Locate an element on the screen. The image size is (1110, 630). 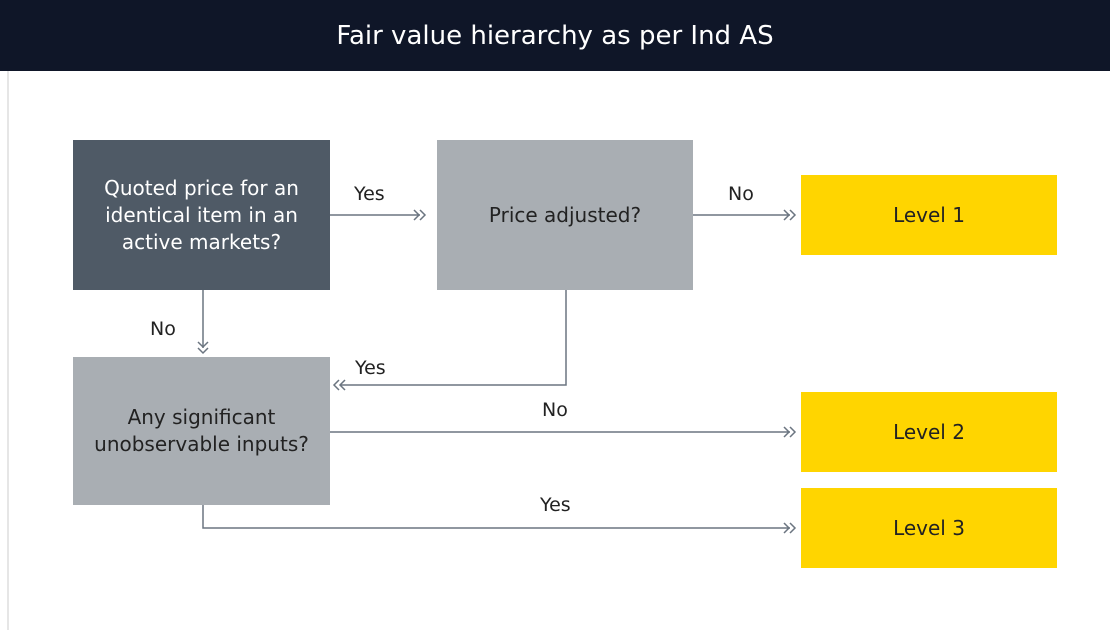
result-box: Level 3 is located at coordinates (929, 528).